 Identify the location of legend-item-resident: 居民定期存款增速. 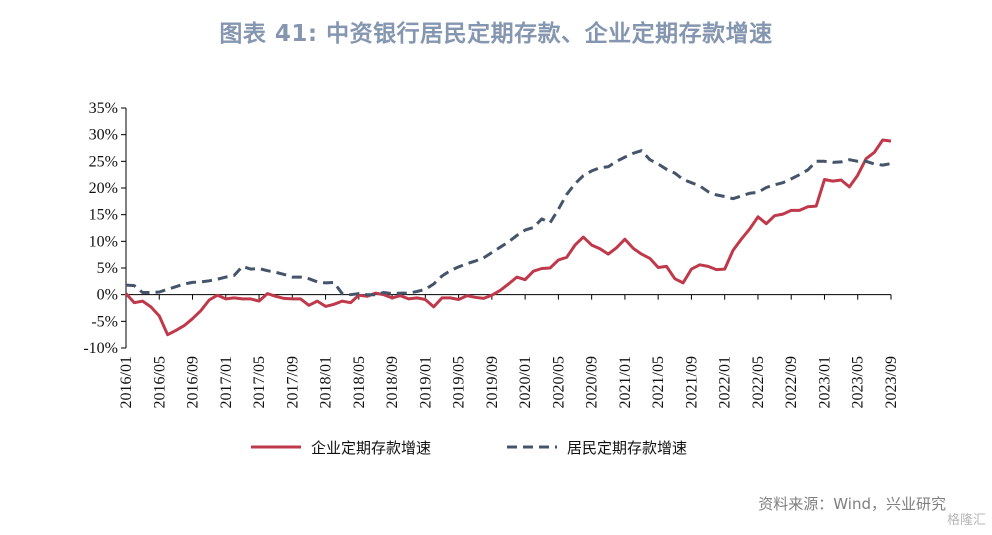
(597, 448).